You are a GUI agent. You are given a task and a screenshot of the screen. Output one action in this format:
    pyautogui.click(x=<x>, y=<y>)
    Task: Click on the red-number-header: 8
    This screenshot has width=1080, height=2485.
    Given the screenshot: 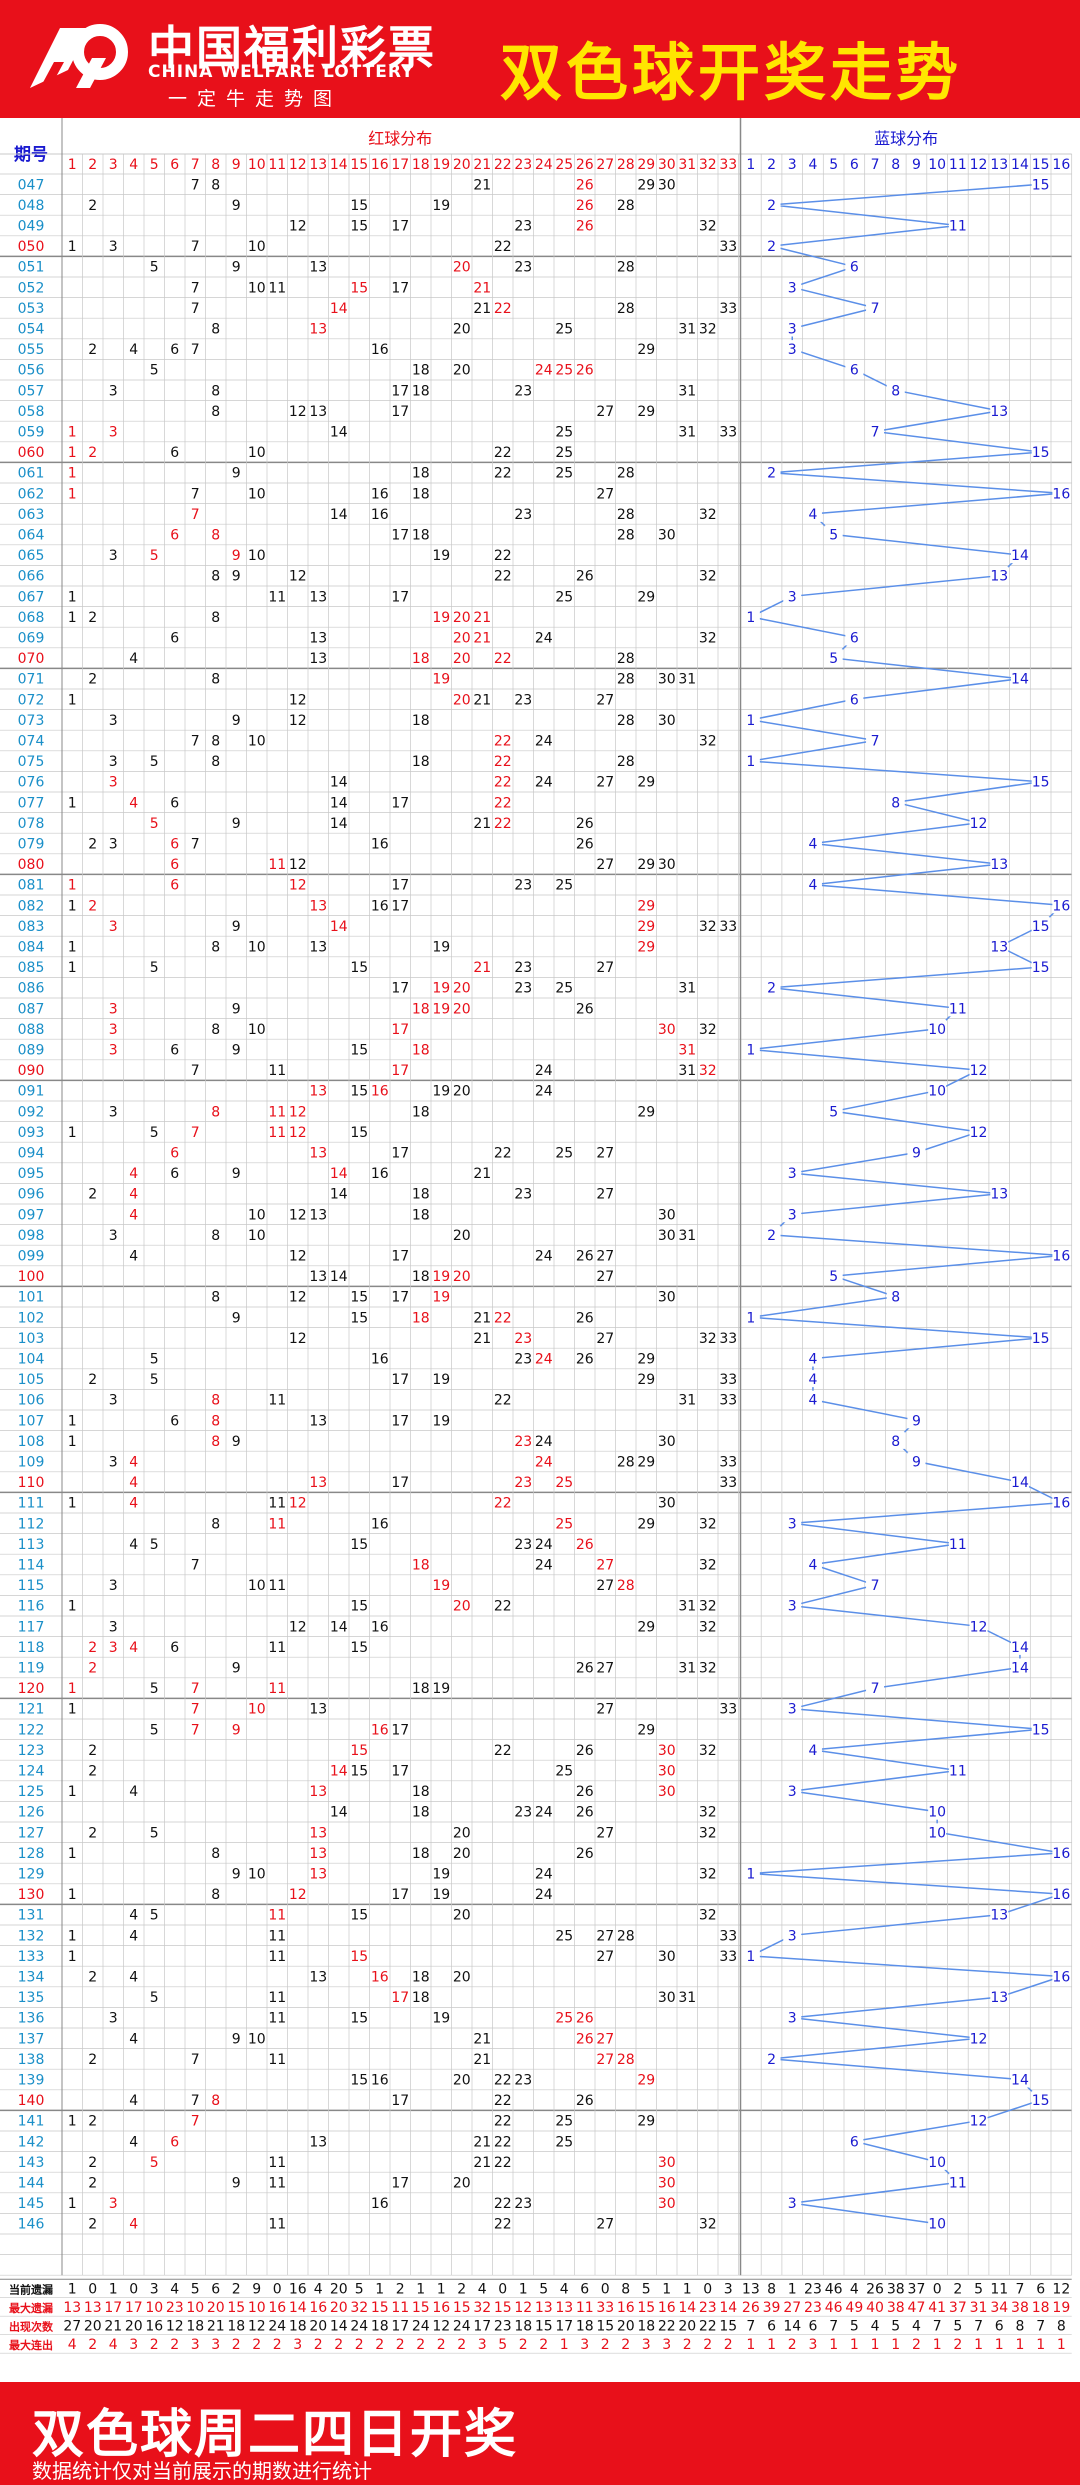 What is the action you would take?
    pyautogui.click(x=215, y=165)
    